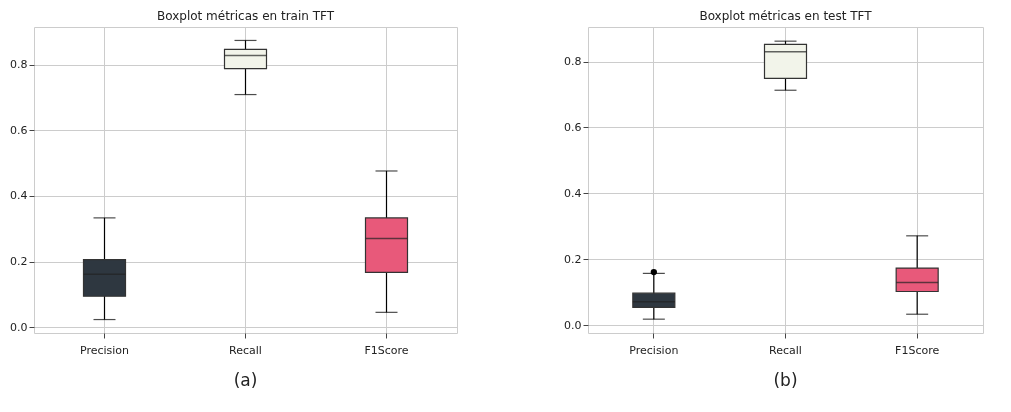 This screenshot has width=1011, height=412. What do you see at coordinates (245, 380) in the screenshot?
I see `text: (a)` at bounding box center [245, 380].